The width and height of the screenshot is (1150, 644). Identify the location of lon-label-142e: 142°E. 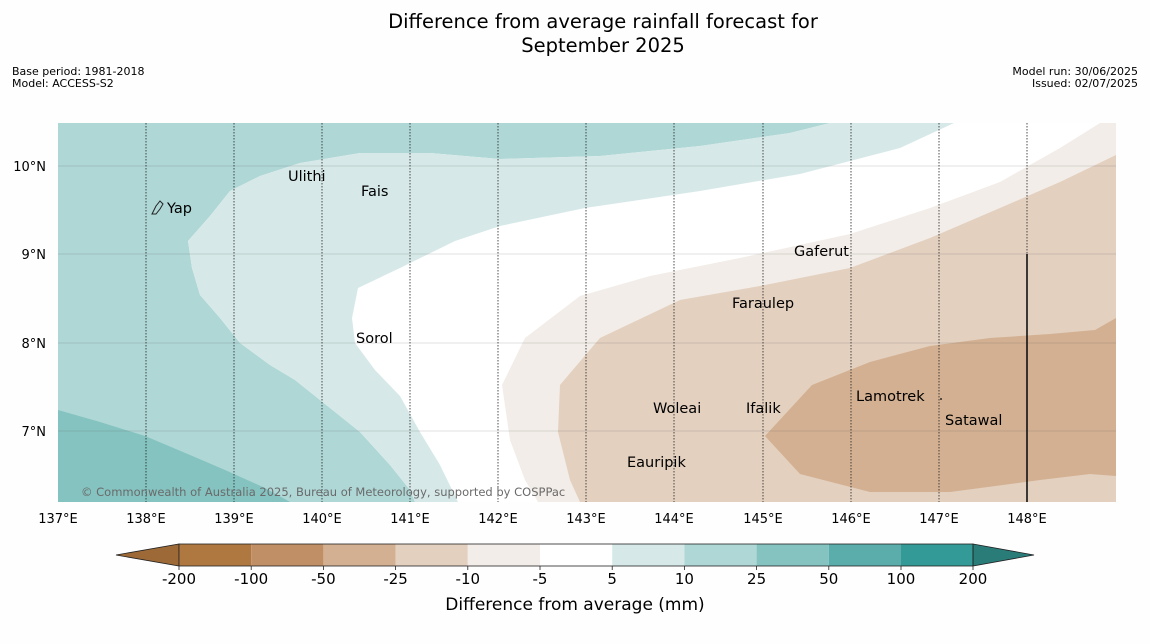
(498, 519).